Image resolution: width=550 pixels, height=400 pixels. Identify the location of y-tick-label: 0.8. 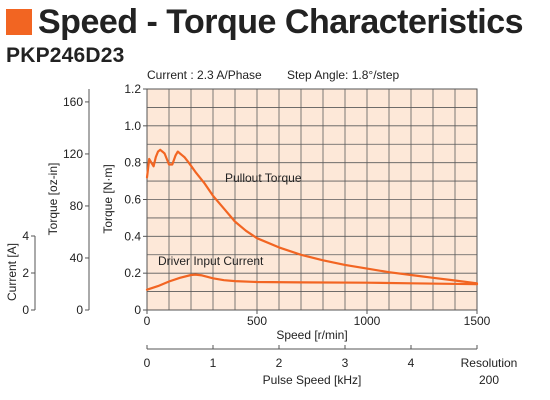
(132, 163).